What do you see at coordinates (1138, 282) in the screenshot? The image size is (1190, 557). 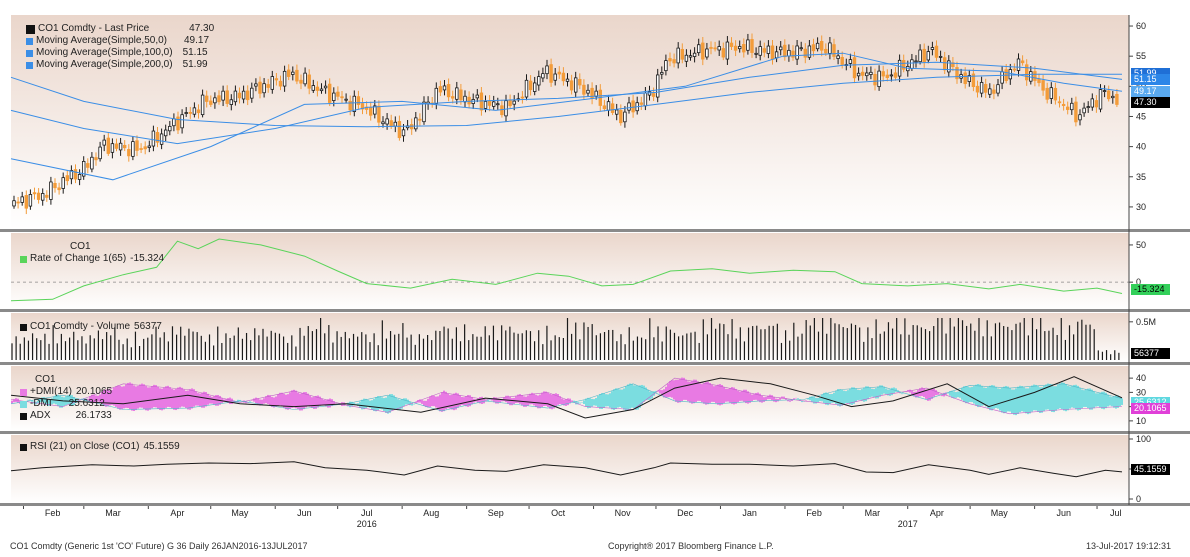 I see `roc-axis-tick-label: 0` at bounding box center [1138, 282].